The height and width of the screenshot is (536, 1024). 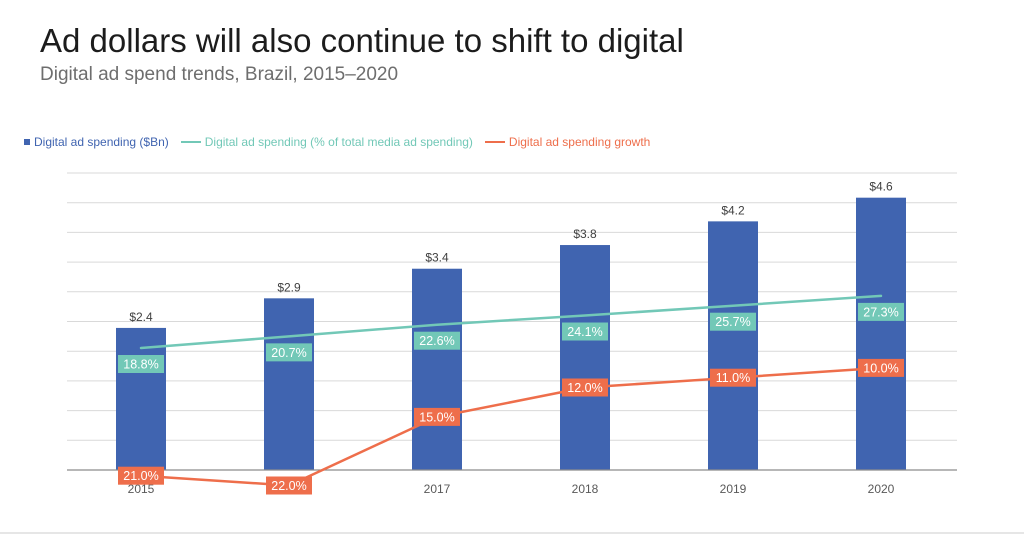 What do you see at coordinates (101, 142) in the screenshot?
I see `legend-label-spending: Digital ad spending ($Bn)` at bounding box center [101, 142].